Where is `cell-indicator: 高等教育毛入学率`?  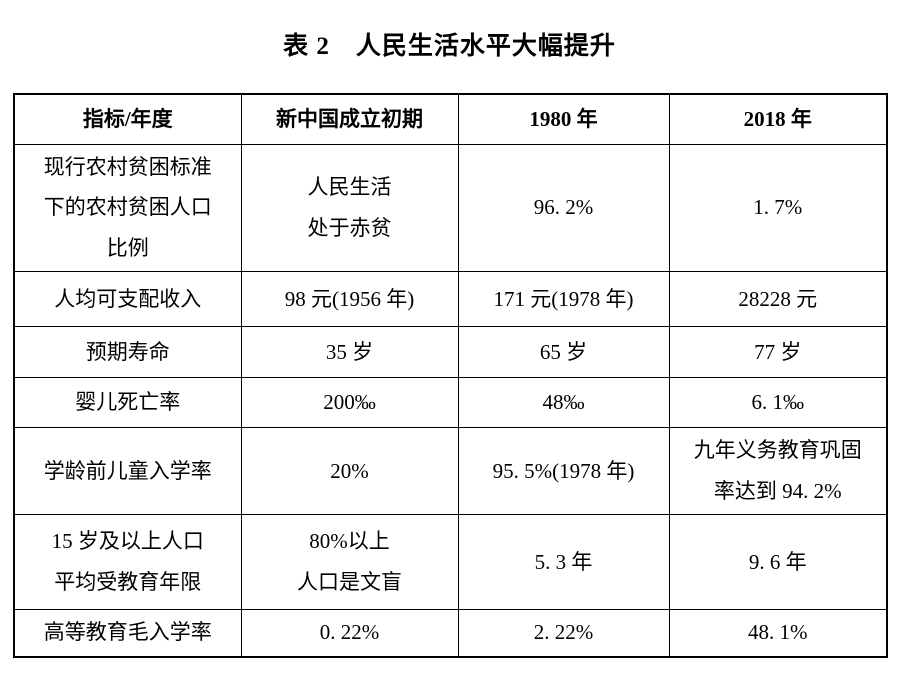
cell-indicator: 高等教育毛入学率 is located at coordinates (127, 633).